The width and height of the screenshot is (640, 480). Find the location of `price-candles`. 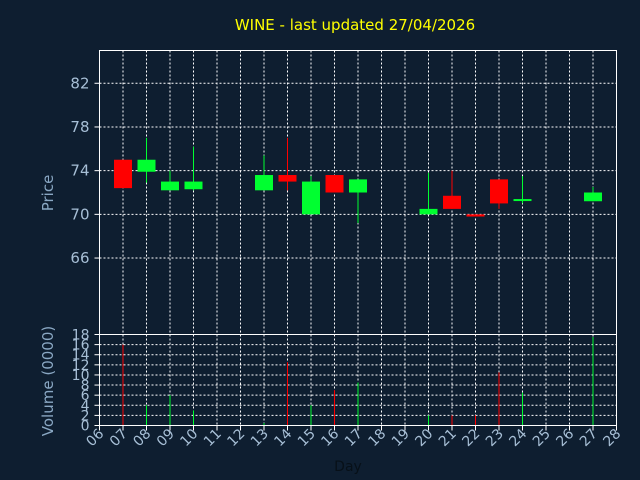

price-candles is located at coordinates (358, 180).